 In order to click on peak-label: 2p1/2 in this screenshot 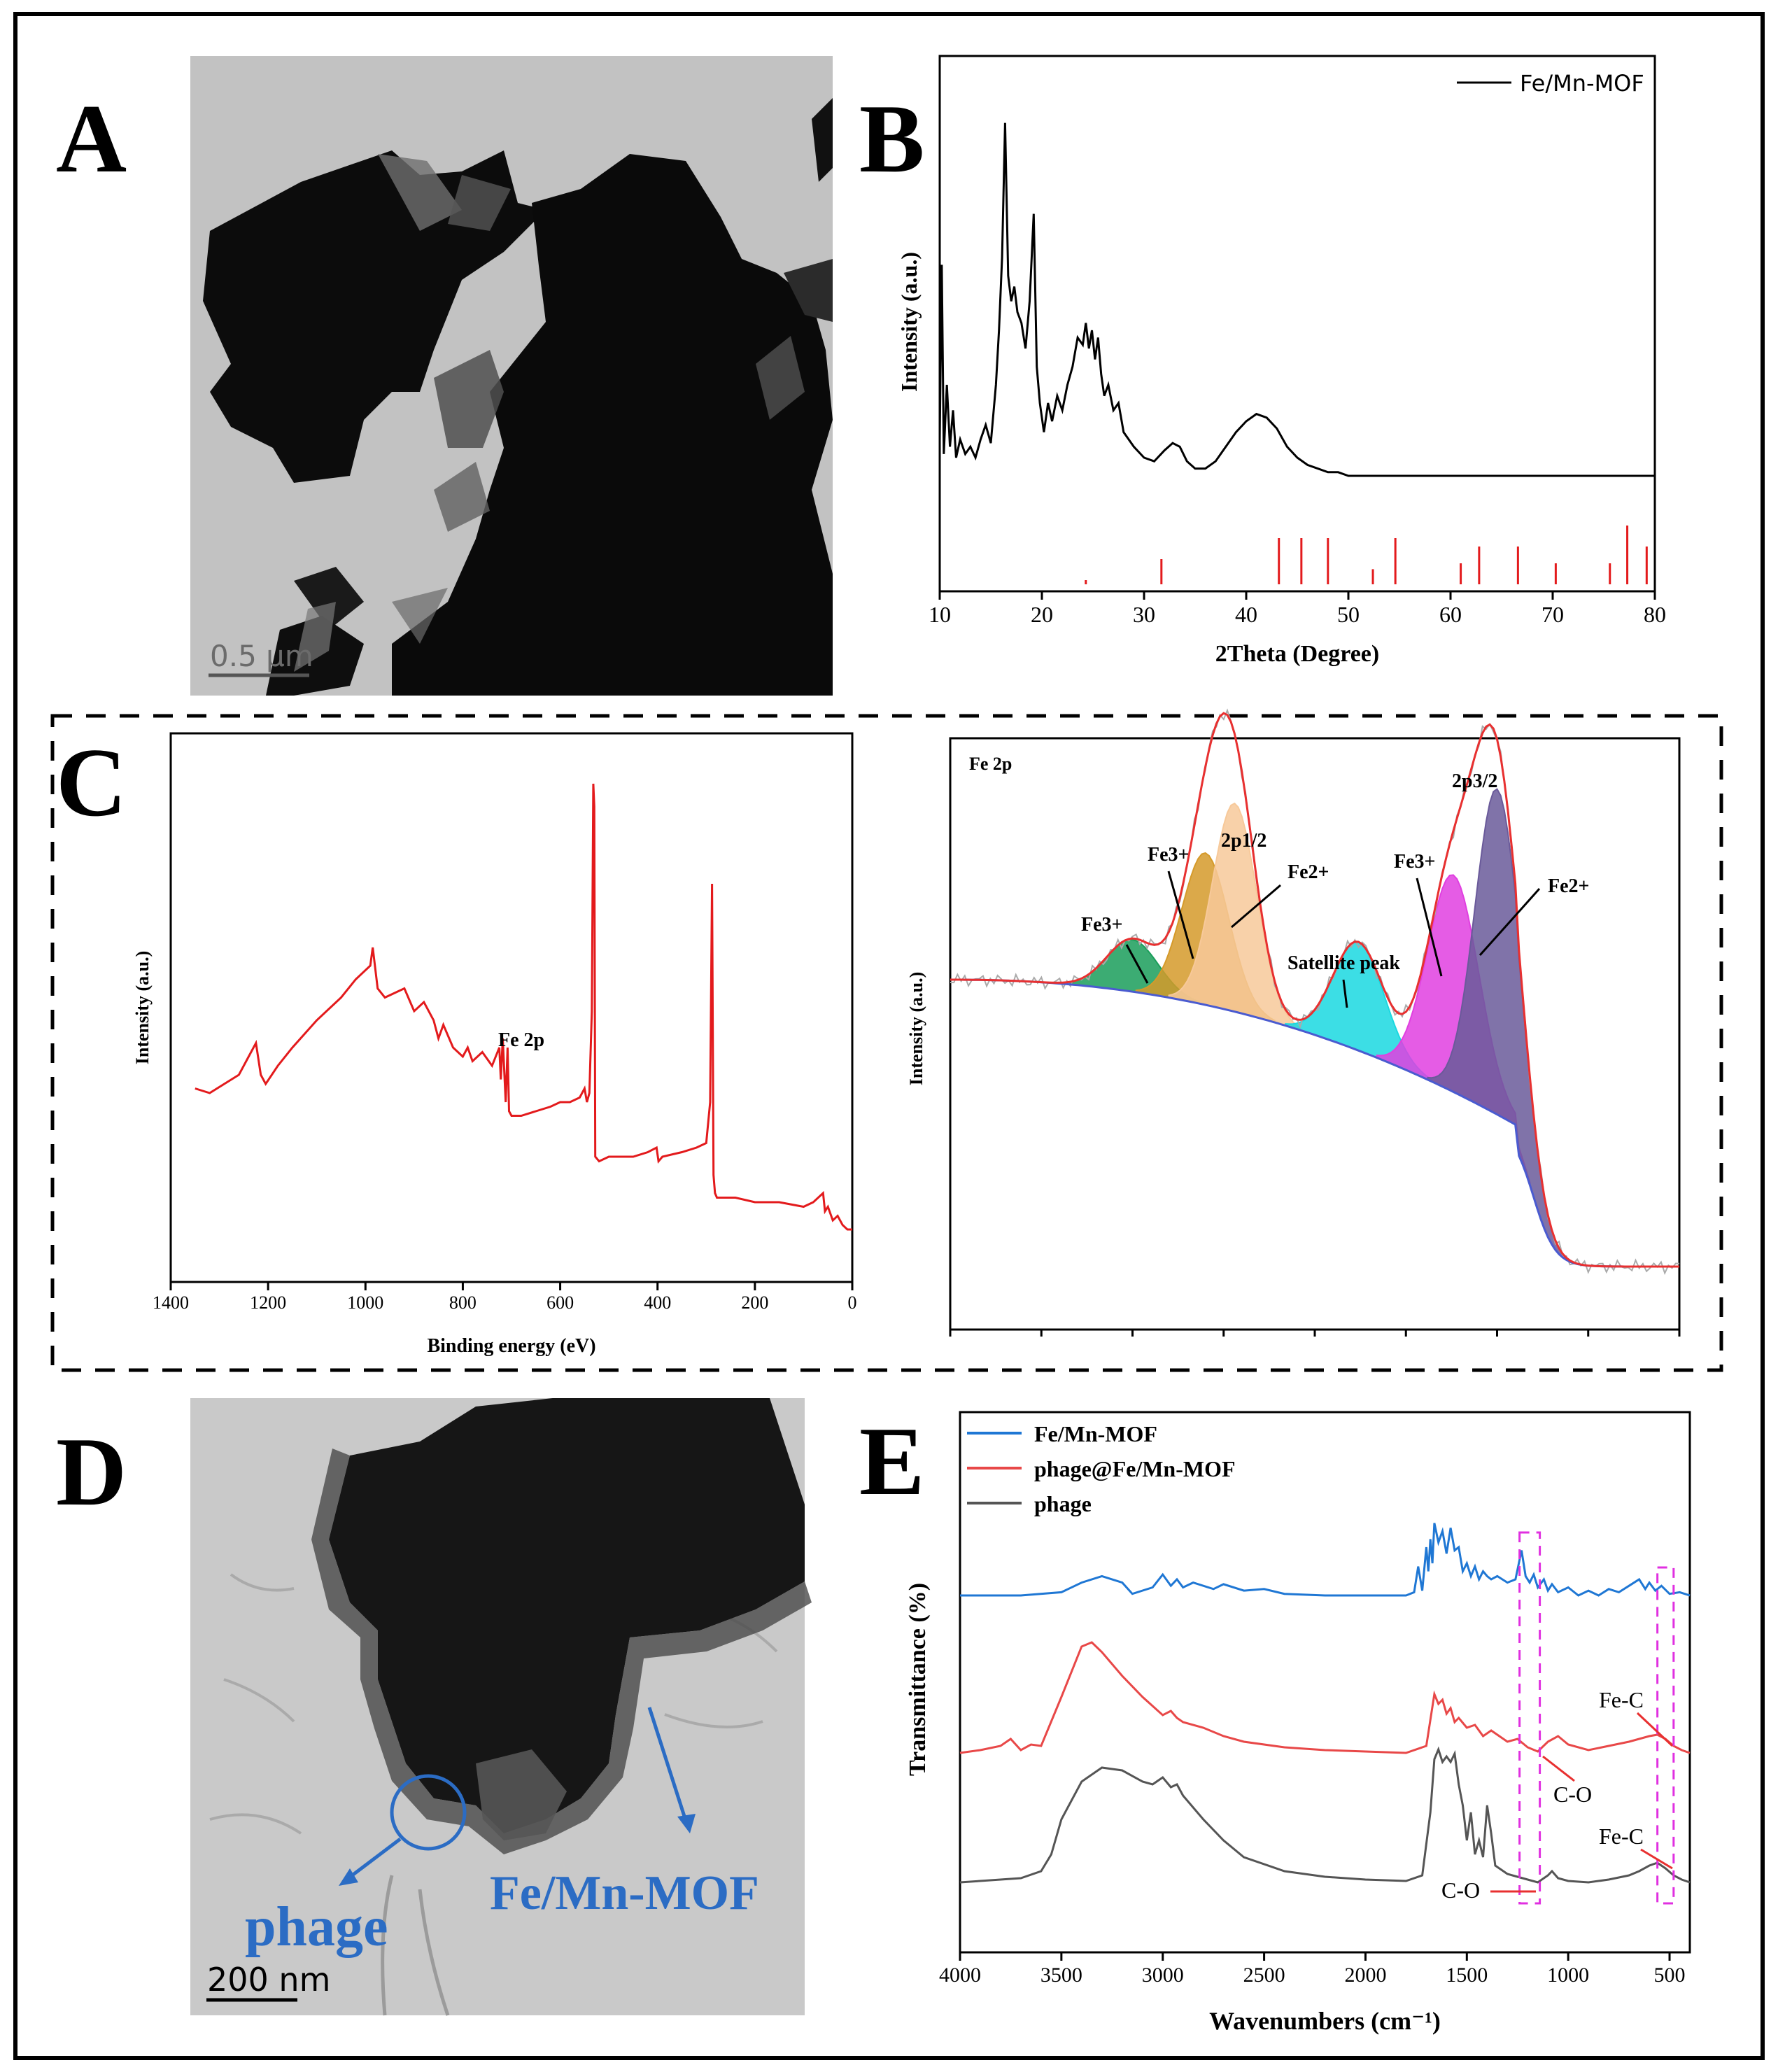, I will do `click(1244, 841)`.